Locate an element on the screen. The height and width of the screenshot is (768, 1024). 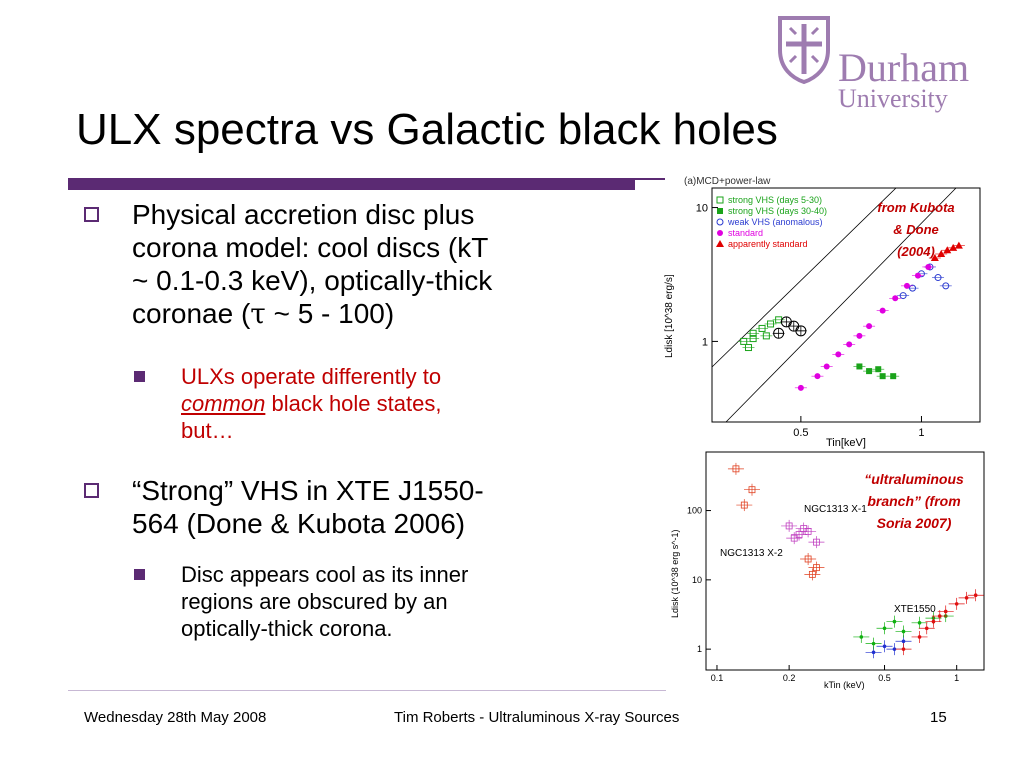
sub-bullet-1-line: ULXs operate differently to is located at coordinates (311, 376).